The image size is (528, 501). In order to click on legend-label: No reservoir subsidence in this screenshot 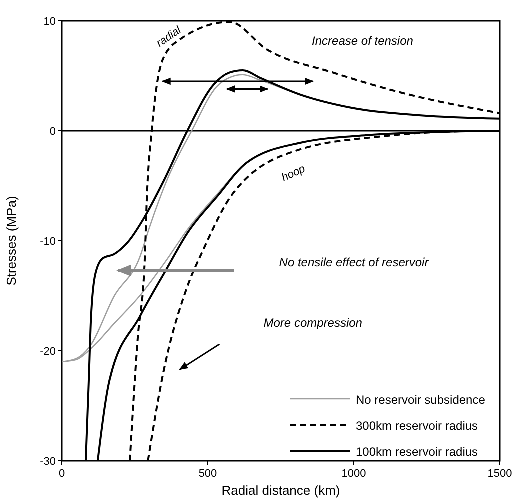, I will do `click(421, 400)`.